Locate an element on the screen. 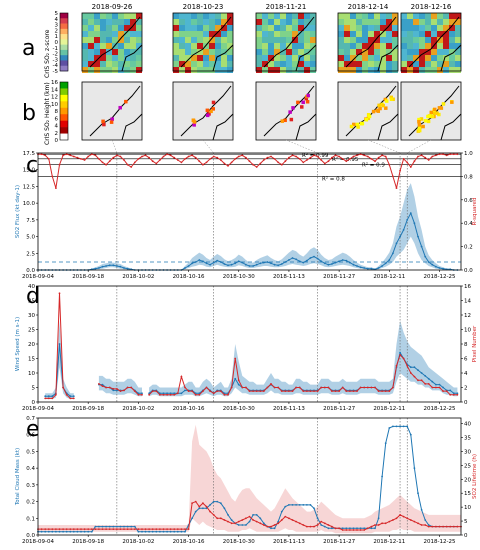 This screenshot has width=480, height=550. colorbar-tick: 6 is located at coordinates (57, 119).